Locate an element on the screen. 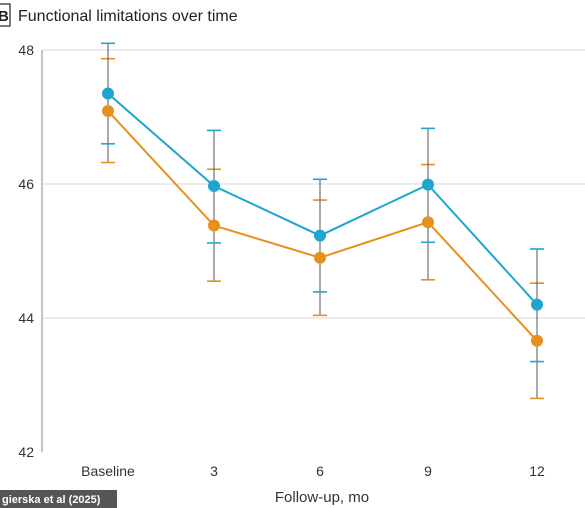  x-tick-label: 12 is located at coordinates (537, 471).